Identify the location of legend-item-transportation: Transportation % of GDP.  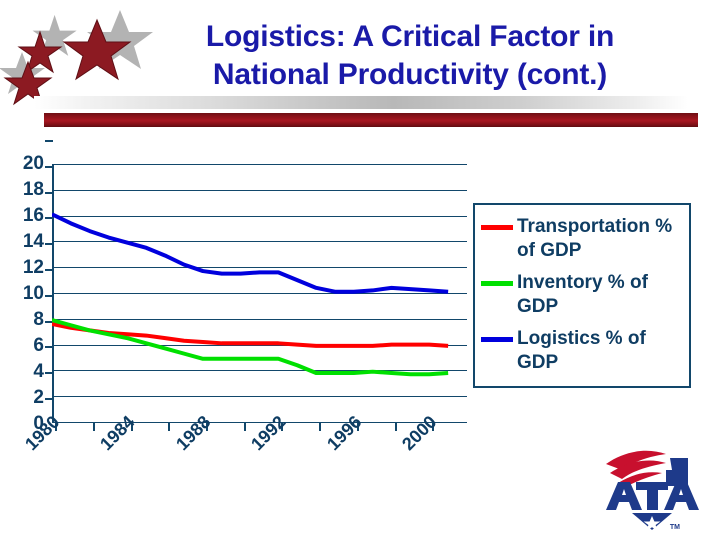
(582, 239).